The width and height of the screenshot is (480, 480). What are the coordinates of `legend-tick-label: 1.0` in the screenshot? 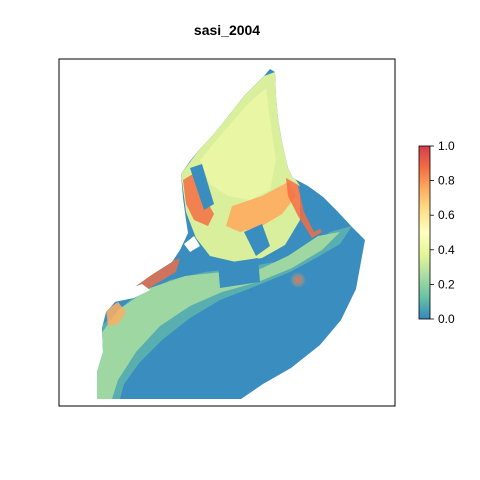 It's located at (446, 146).